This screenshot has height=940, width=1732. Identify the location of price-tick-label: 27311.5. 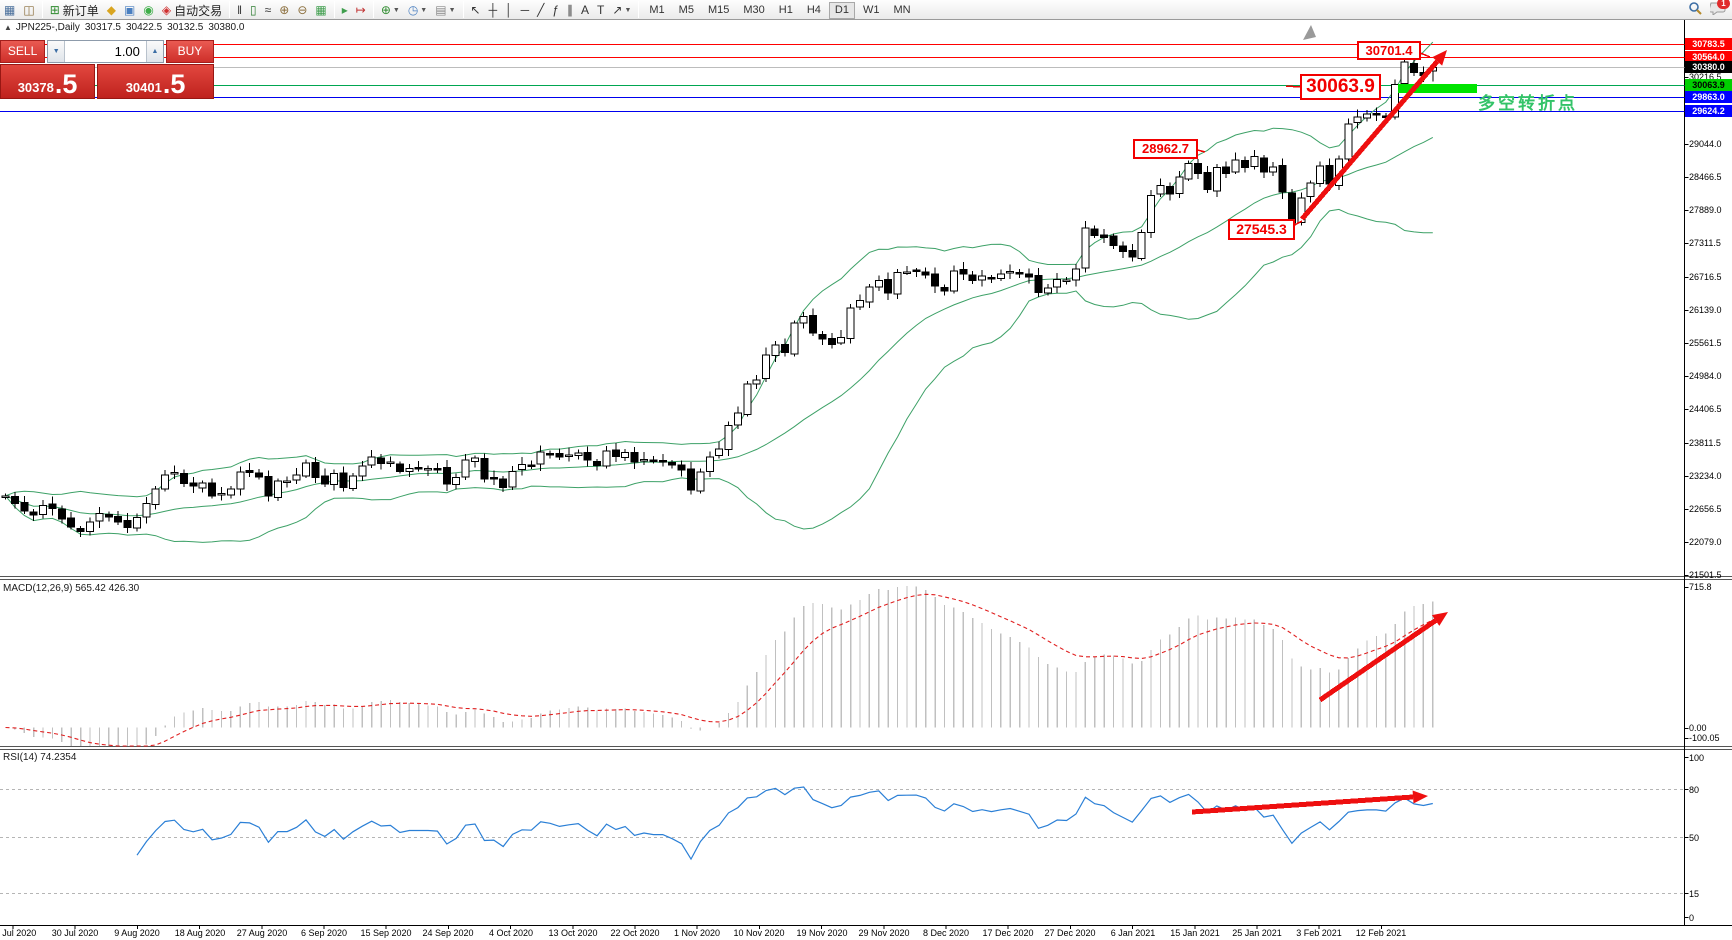
(1705, 243).